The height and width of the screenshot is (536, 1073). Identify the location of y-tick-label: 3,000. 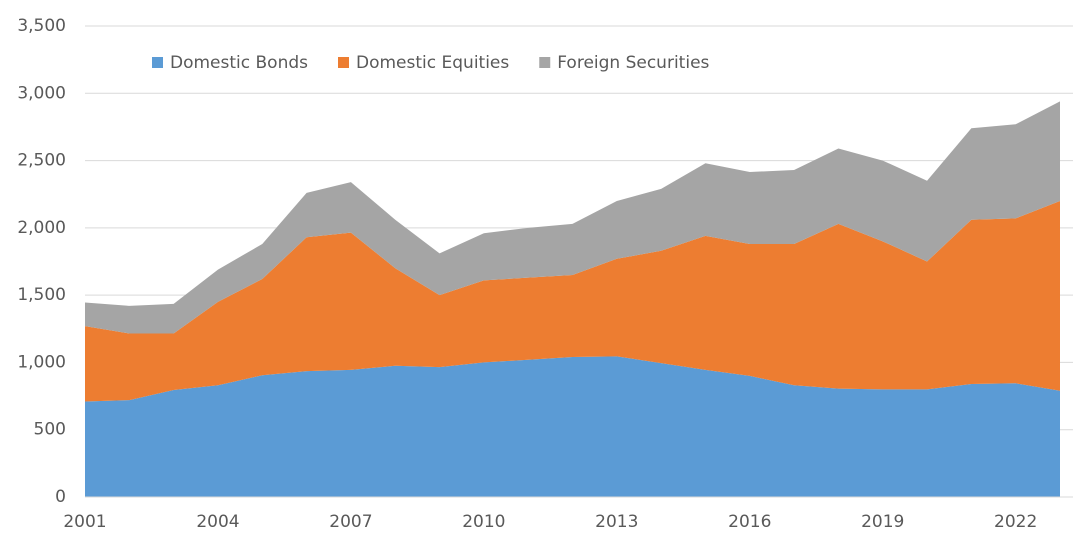
(41, 93).